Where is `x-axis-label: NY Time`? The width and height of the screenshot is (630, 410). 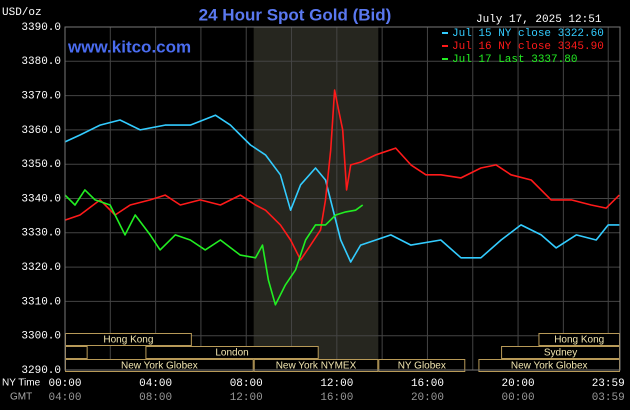 x-axis-label: NY Time is located at coordinates (21, 383).